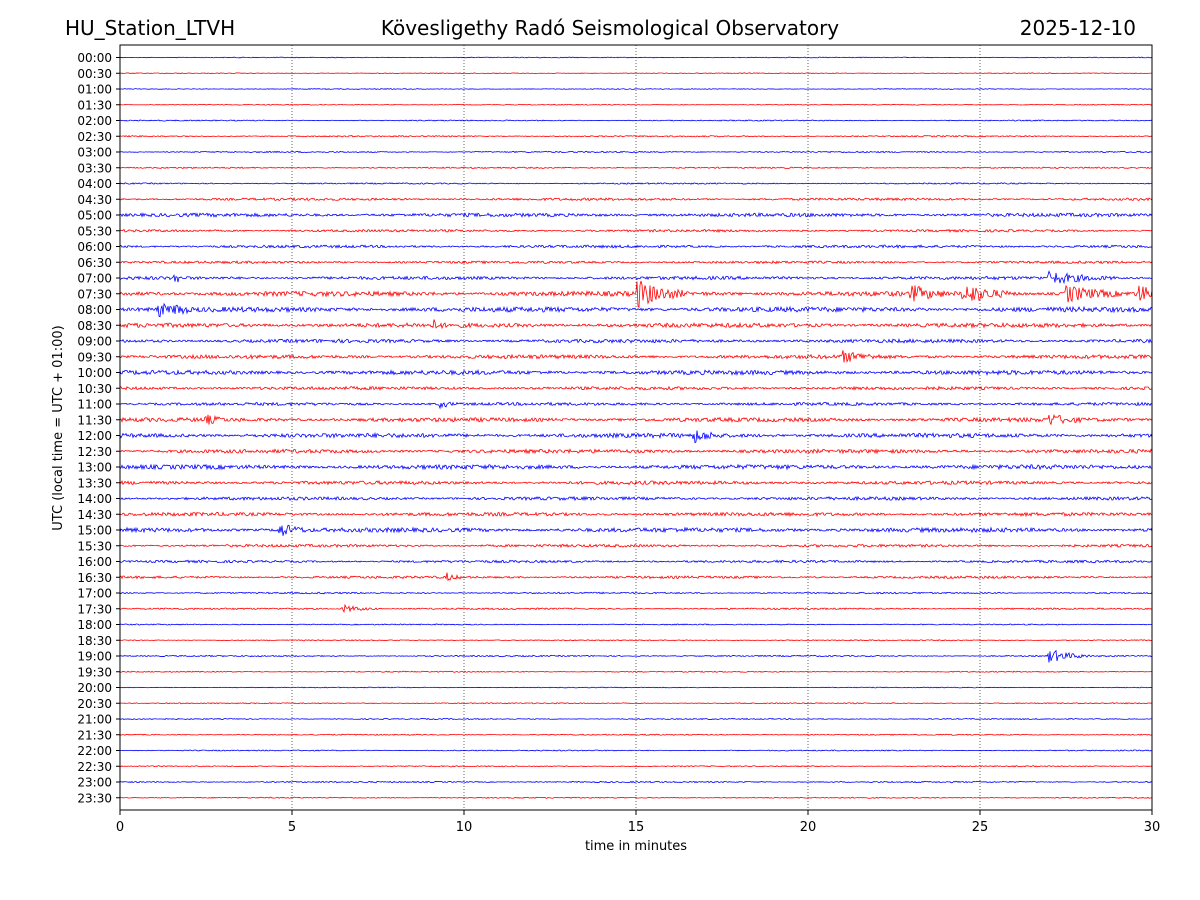 The height and width of the screenshot is (900, 1200). What do you see at coordinates (94, 121) in the screenshot?
I see `y-tick-label: 02:00` at bounding box center [94, 121].